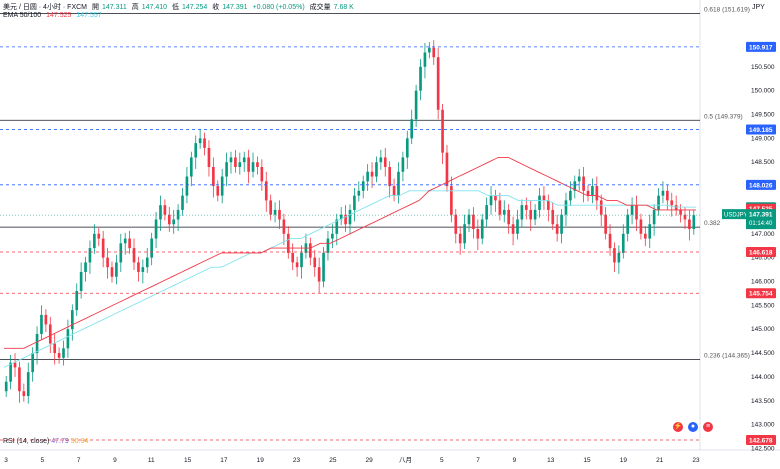 The image size is (780, 469). I want to click on y-tick-label-9: 145.500, so click(763, 305).